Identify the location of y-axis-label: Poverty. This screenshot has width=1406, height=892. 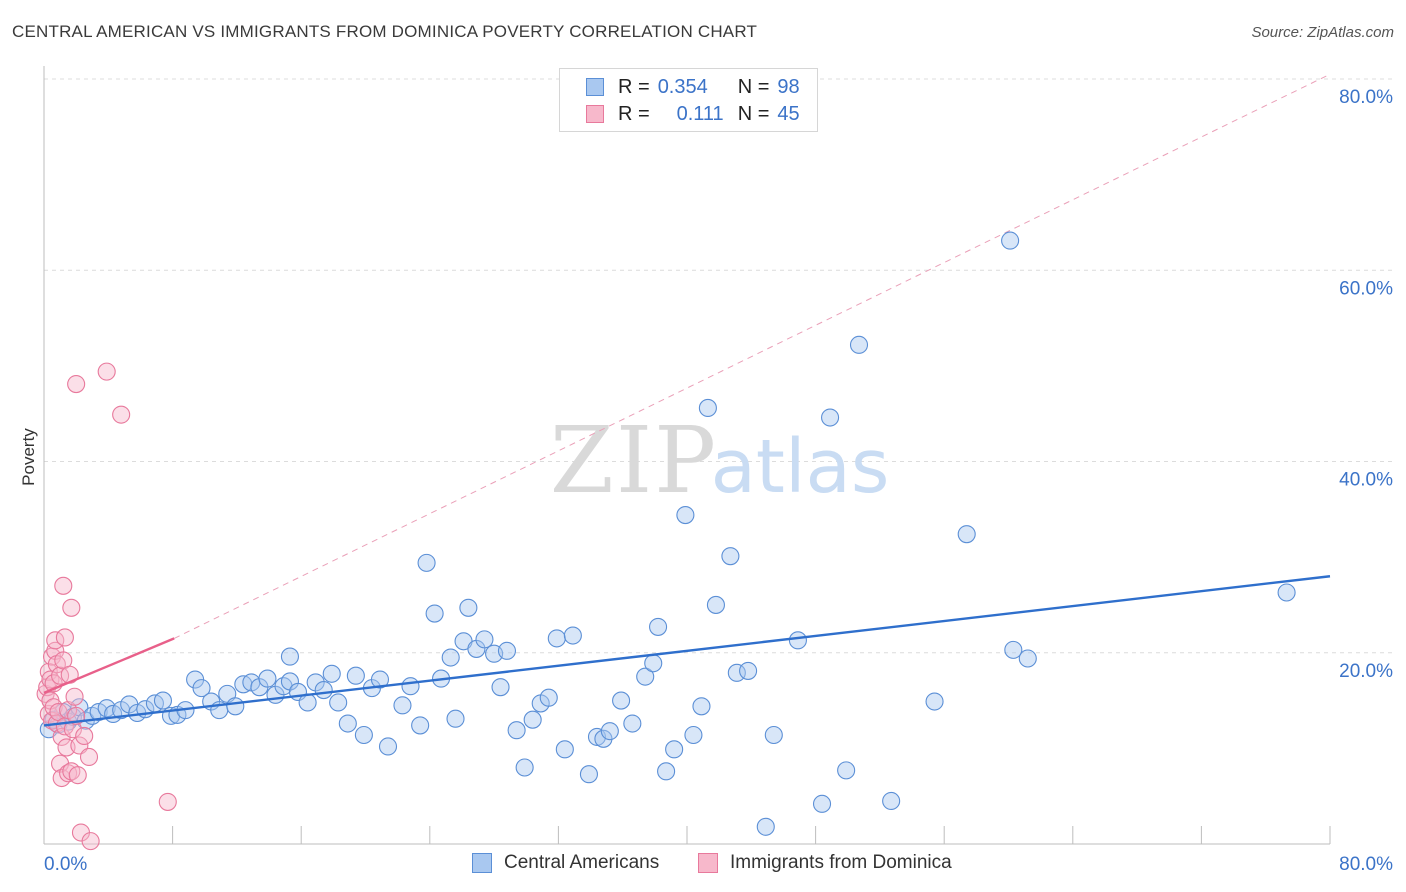
(28, 457).